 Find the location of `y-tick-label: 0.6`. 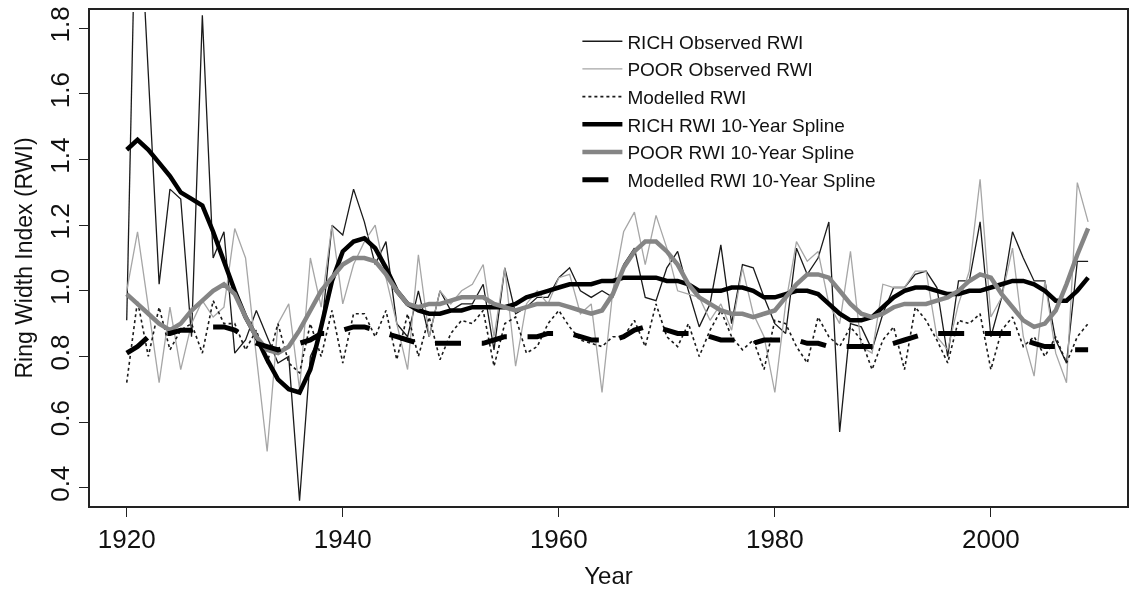

y-tick-label: 0.6 is located at coordinates (59, 418).